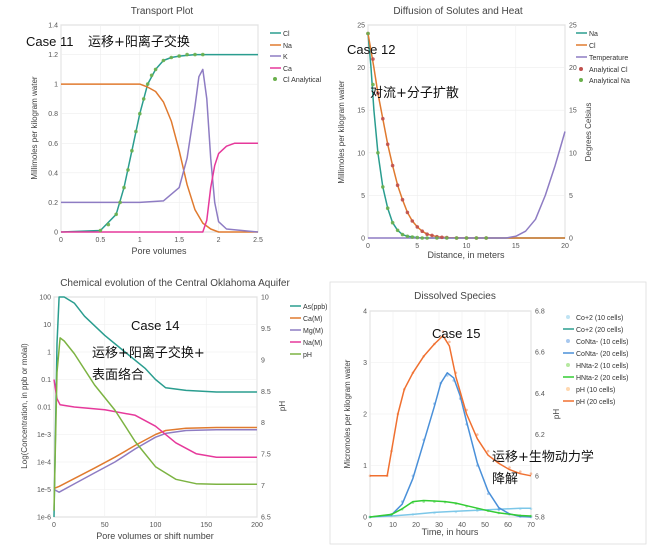 The width and height of the screenshot is (648, 552). I want to click on annotation-text: 运移+生物动力学, so click(543, 457).